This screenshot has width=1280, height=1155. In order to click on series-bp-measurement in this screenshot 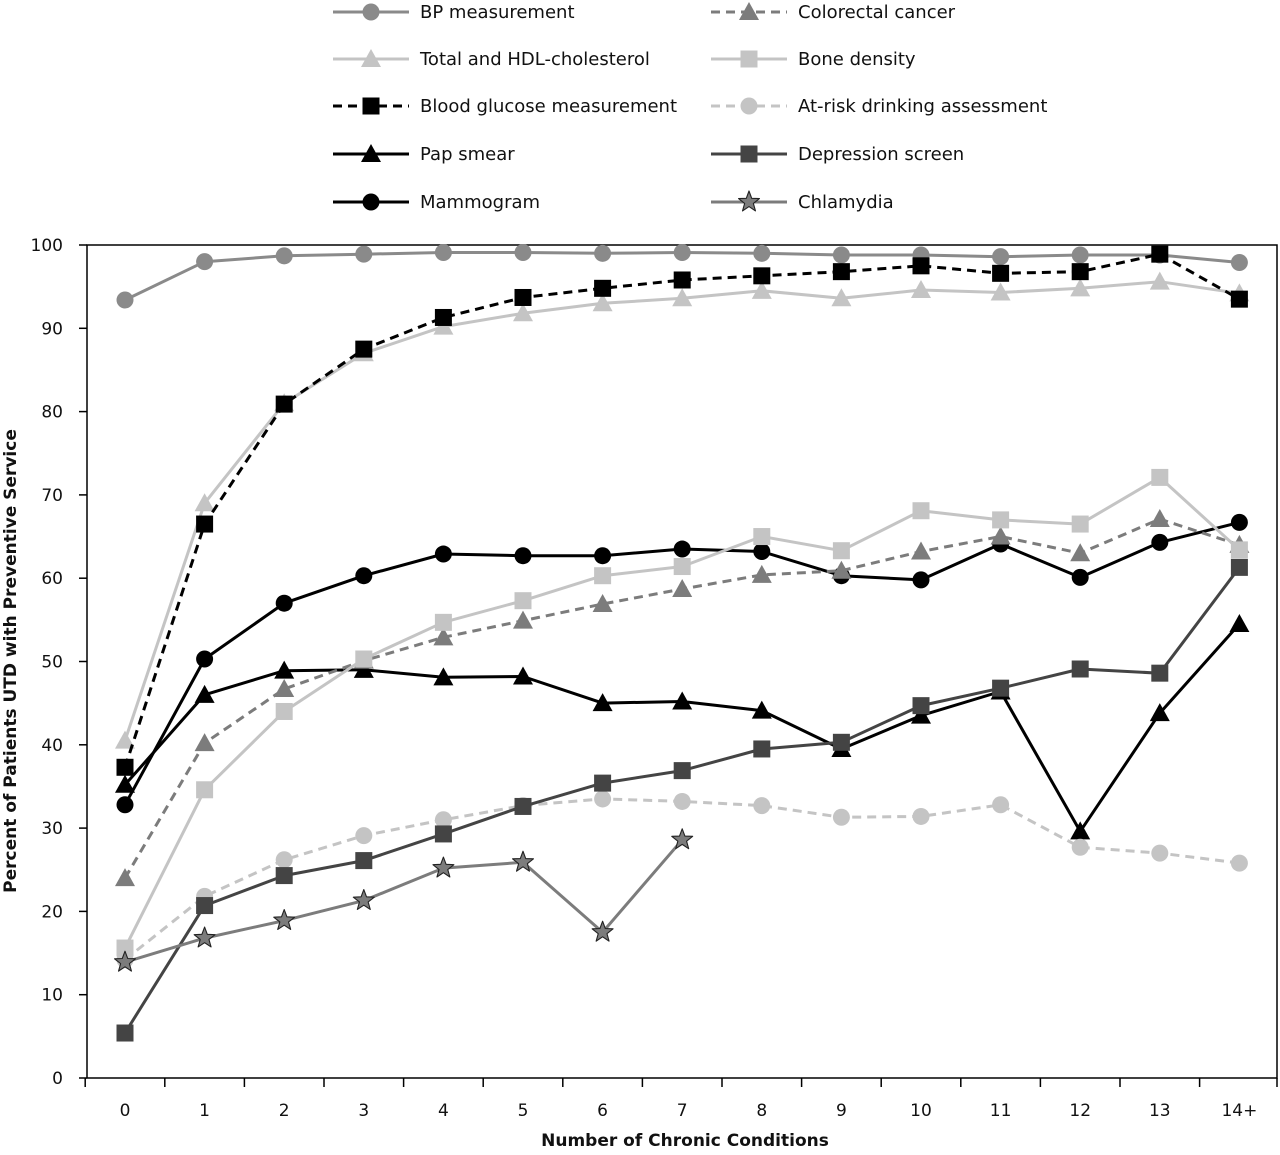, I will do `click(682, 276)`.